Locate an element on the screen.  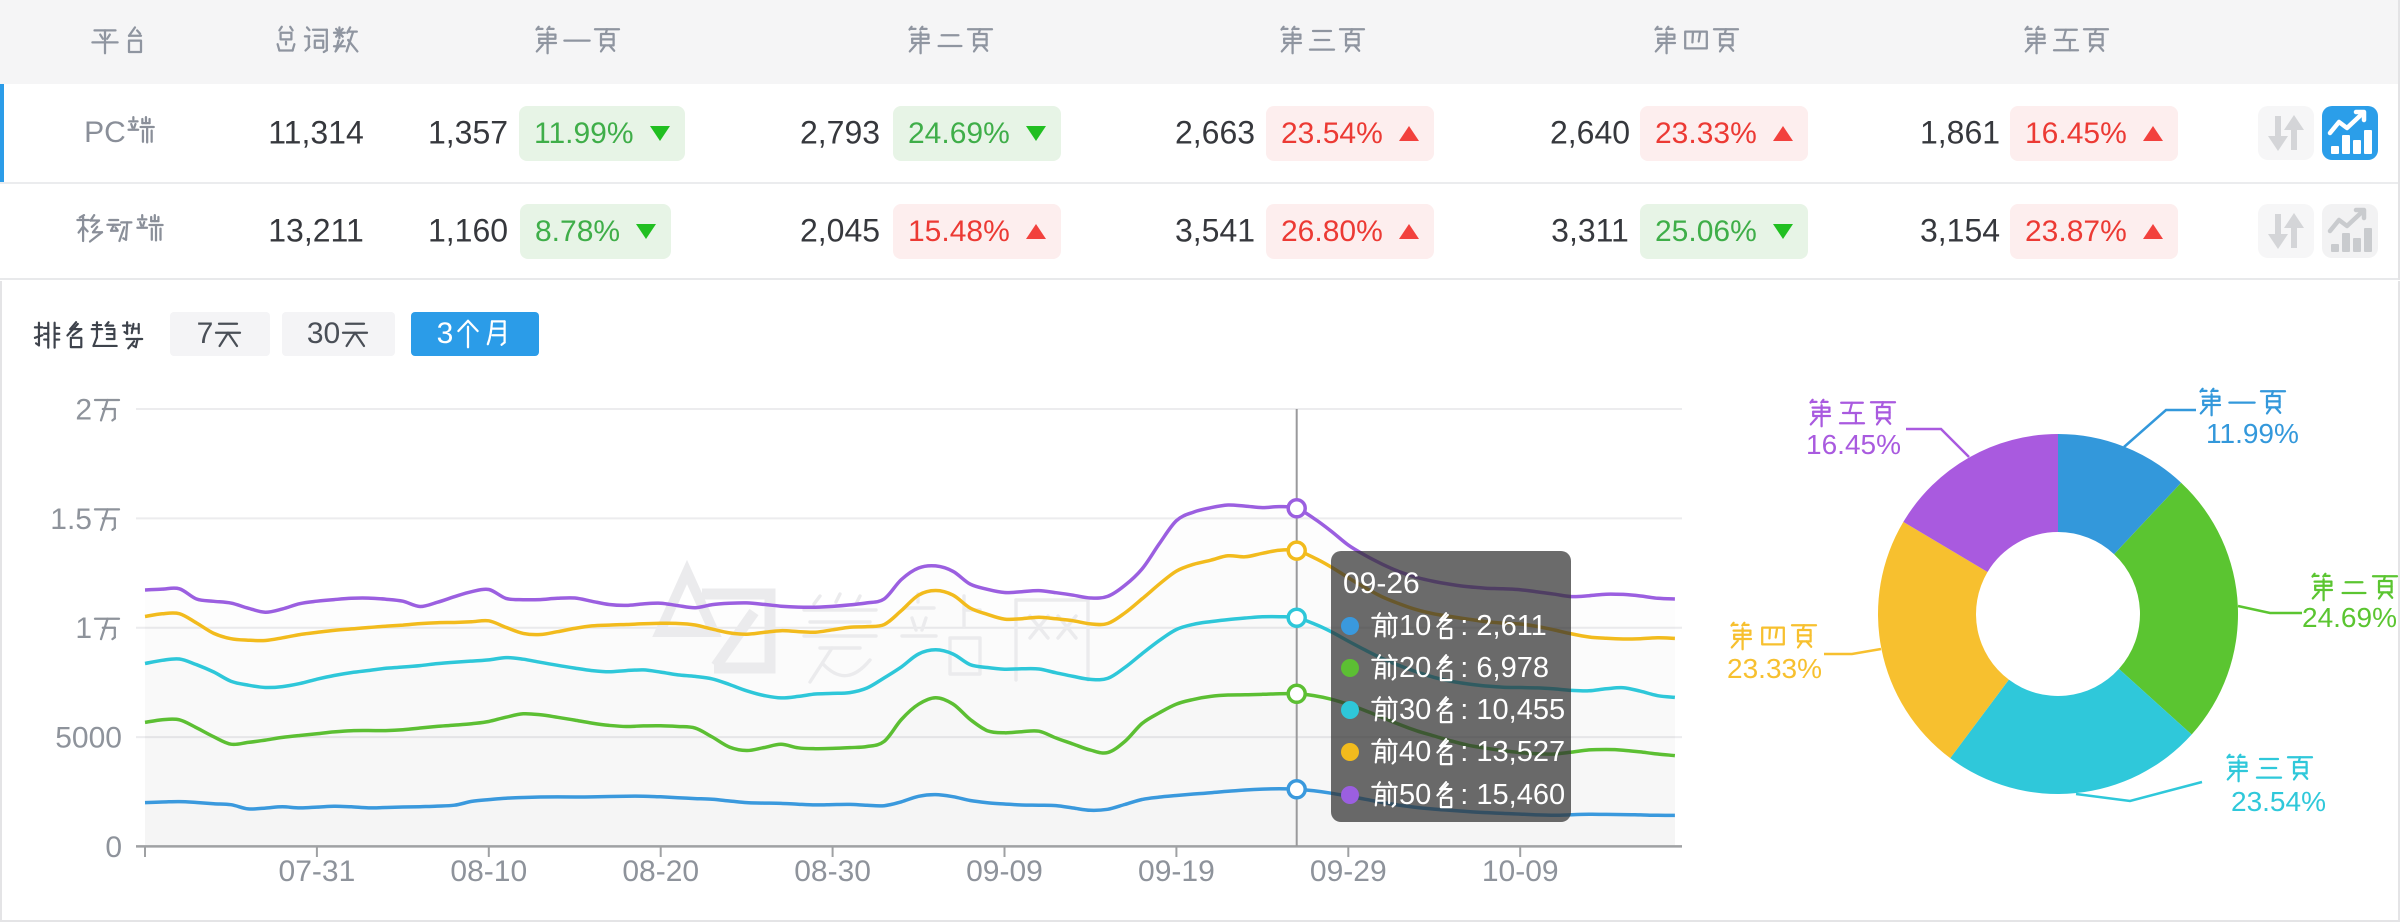
svg-text: 08-30 is located at coordinates (832, 871).